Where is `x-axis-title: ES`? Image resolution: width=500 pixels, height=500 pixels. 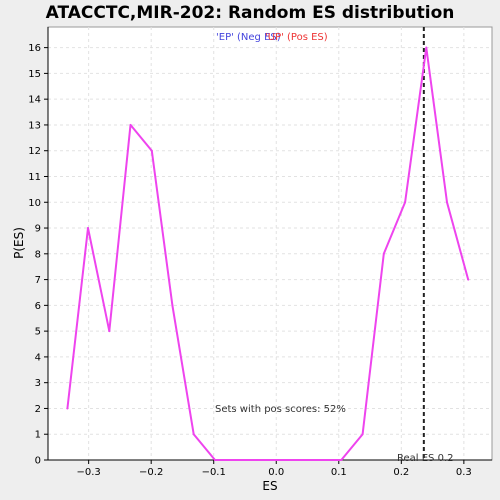 x-axis-title: ES is located at coordinates (269, 486).